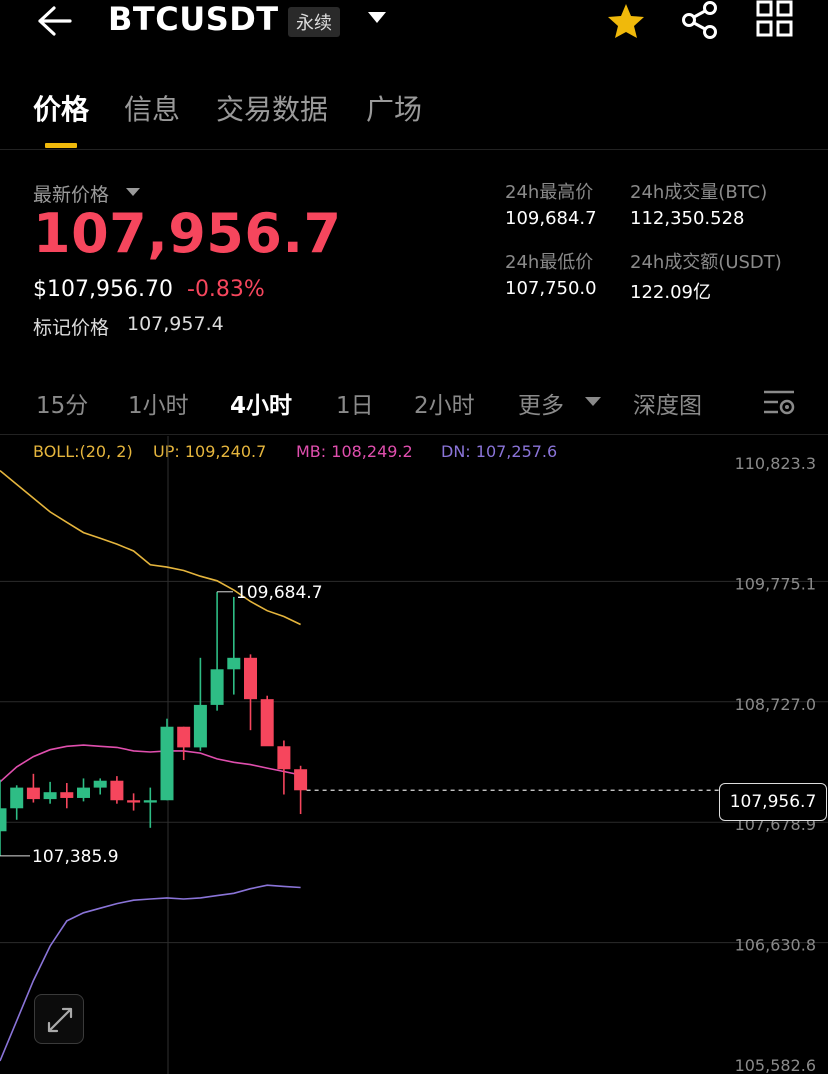 This screenshot has height=1074, width=828. Describe the element at coordinates (593, 401) in the screenshot. I see `more-caret-icon` at that location.